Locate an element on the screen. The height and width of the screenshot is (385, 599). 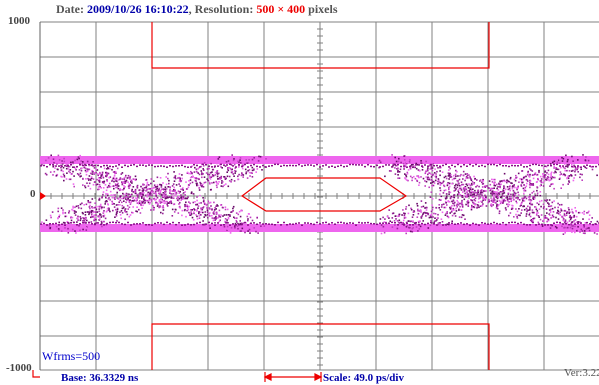
y-axis-min-label: -1000 is located at coordinates (19, 368).